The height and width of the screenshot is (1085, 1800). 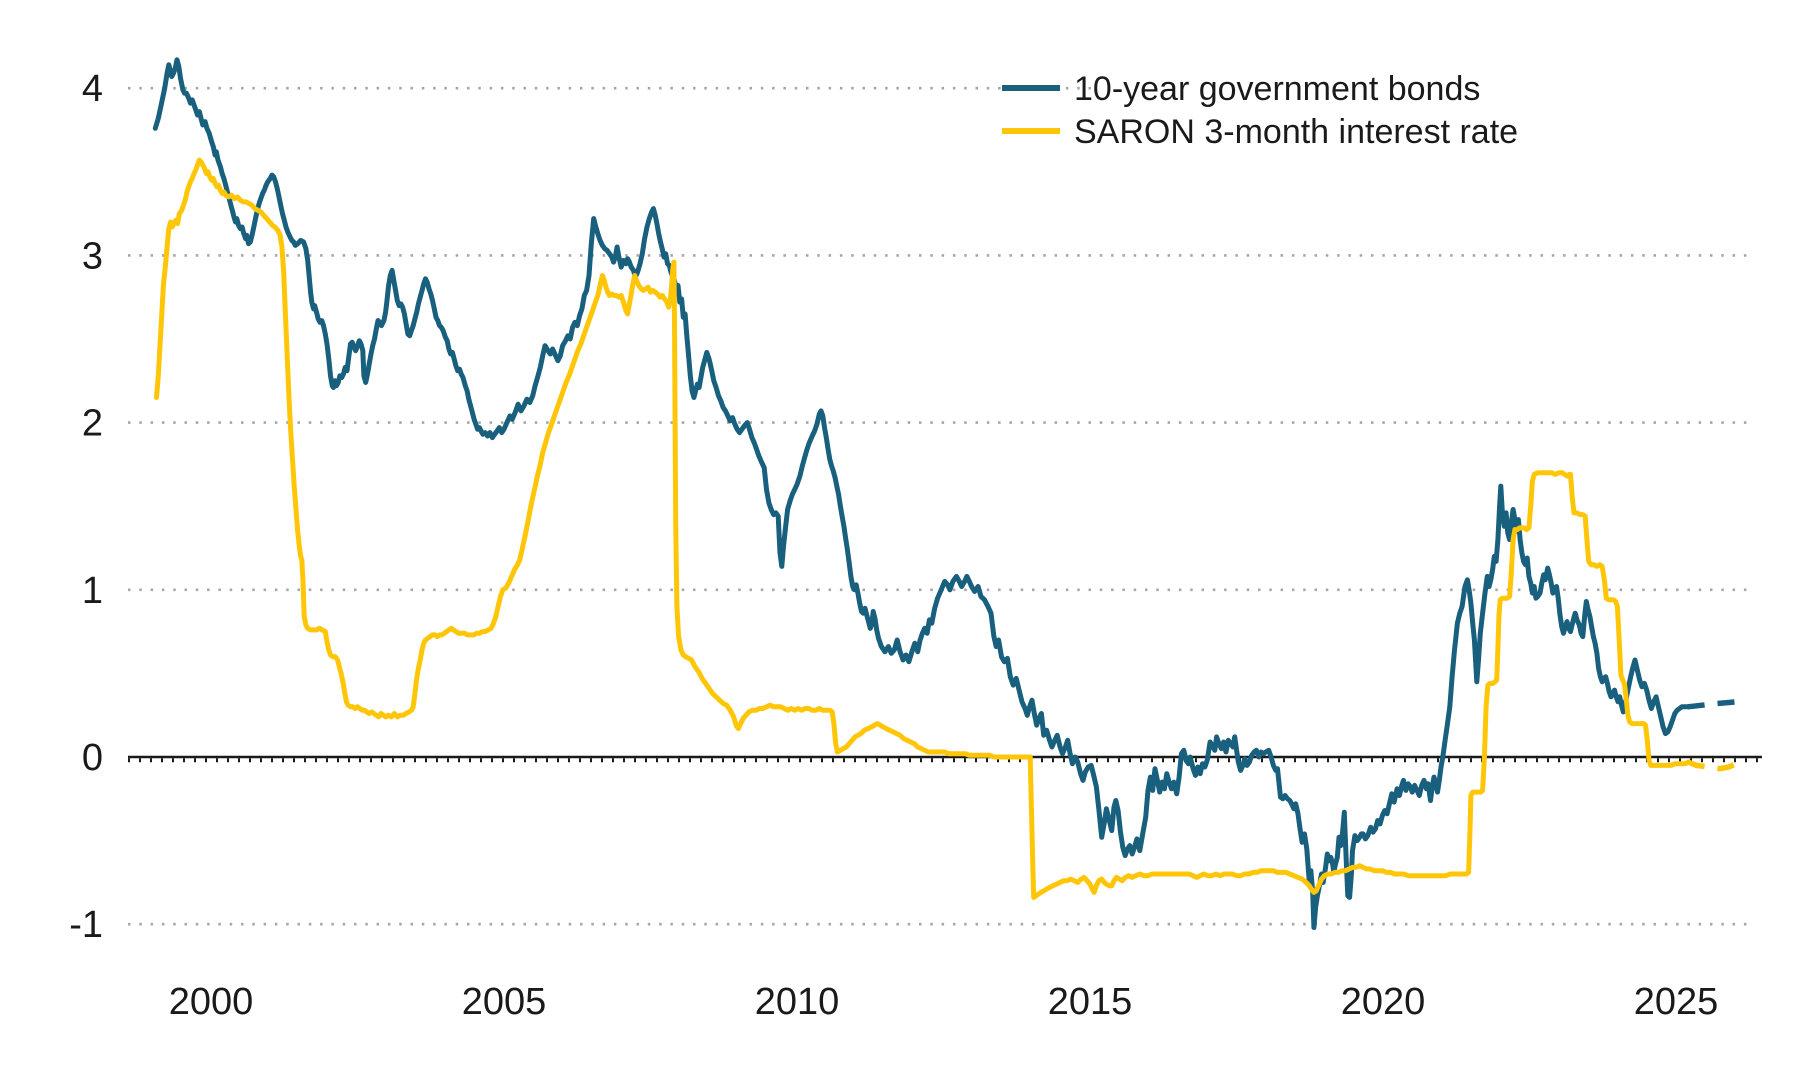 What do you see at coordinates (1296, 132) in the screenshot?
I see `legend-label-1: SARON 3-month interest rate` at bounding box center [1296, 132].